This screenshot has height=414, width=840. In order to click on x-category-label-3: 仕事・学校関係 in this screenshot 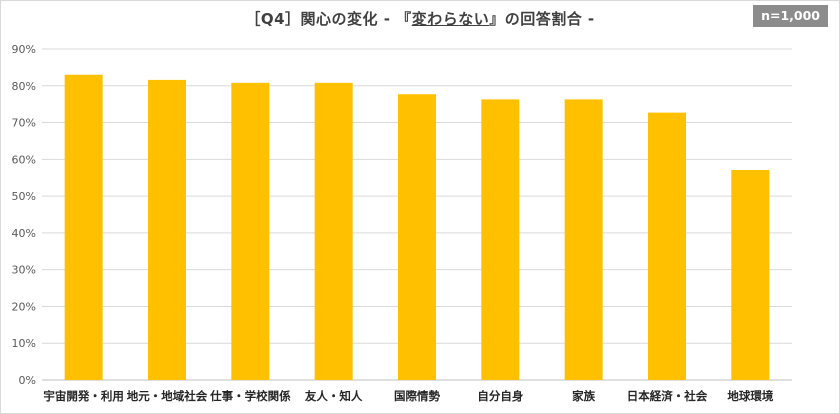, I will do `click(250, 396)`.